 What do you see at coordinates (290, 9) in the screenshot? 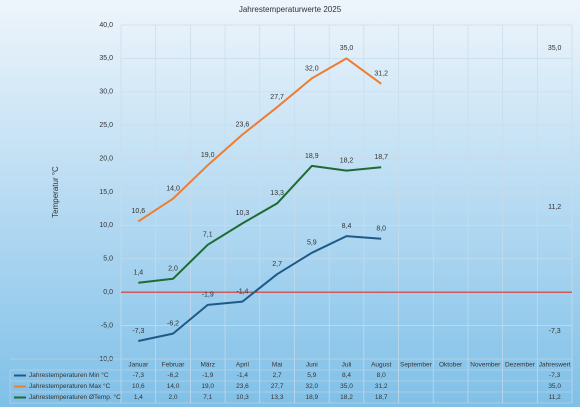
I see `chart-title: Jahrestemperaturwerte 2025` at bounding box center [290, 9].